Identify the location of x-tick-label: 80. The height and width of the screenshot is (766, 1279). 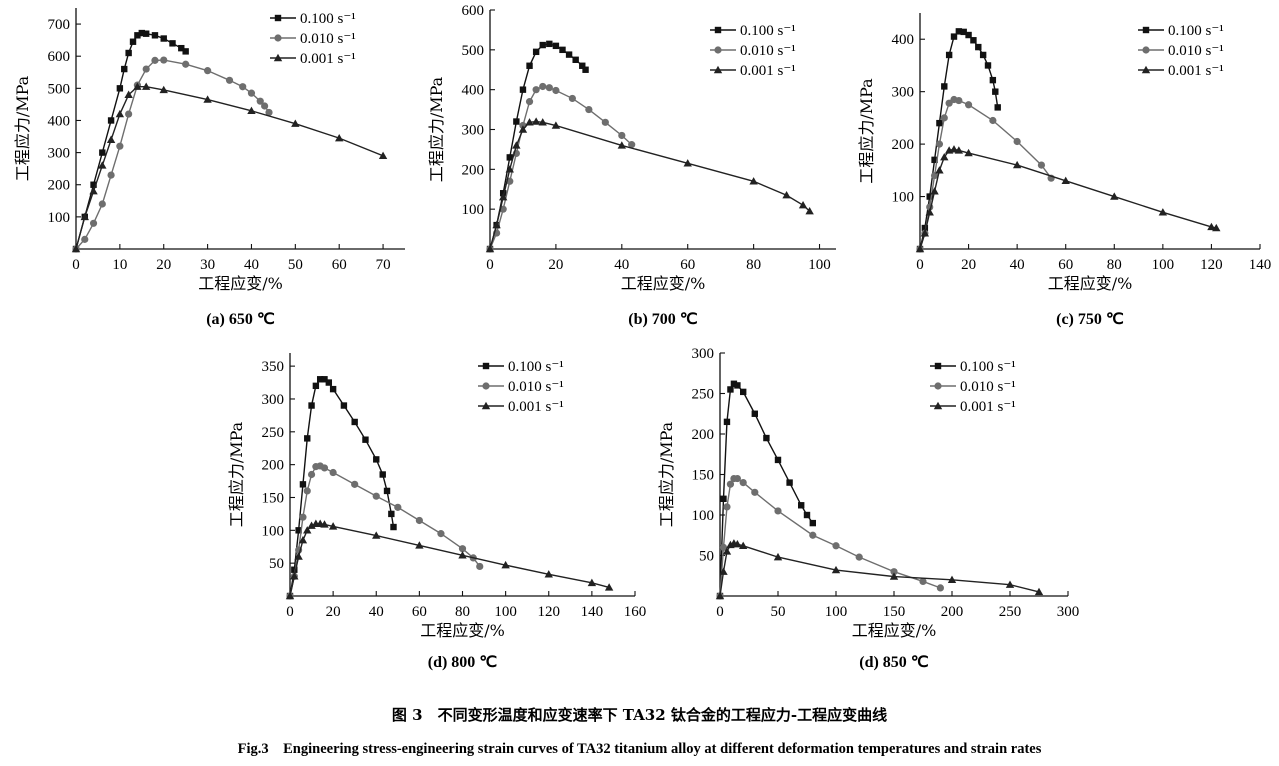
(1114, 265).